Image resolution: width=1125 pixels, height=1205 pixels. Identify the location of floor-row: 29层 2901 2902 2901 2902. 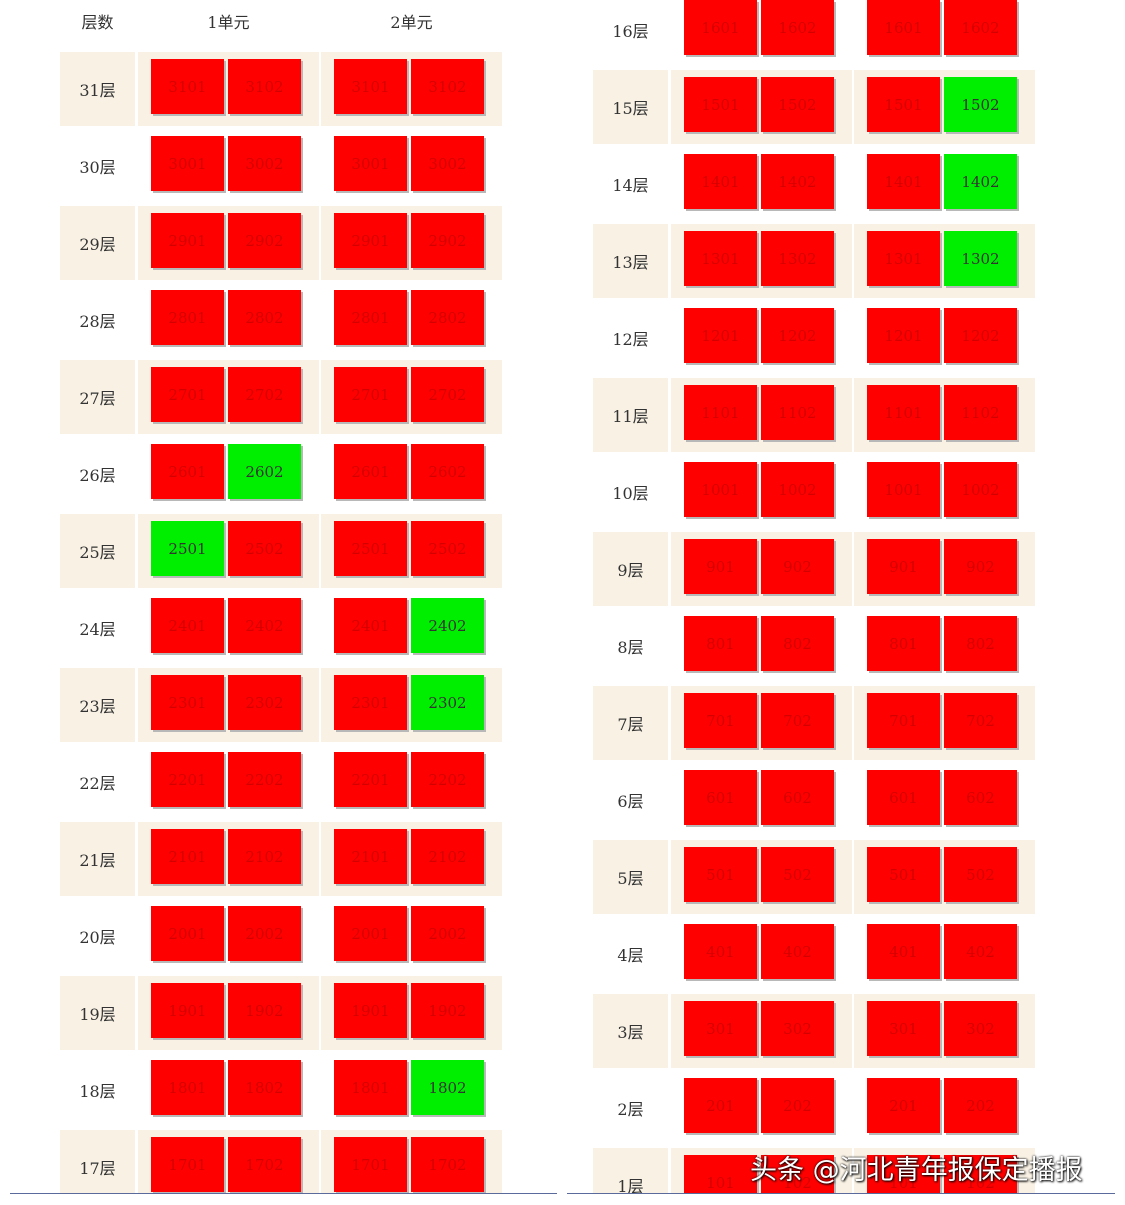
(282, 243).